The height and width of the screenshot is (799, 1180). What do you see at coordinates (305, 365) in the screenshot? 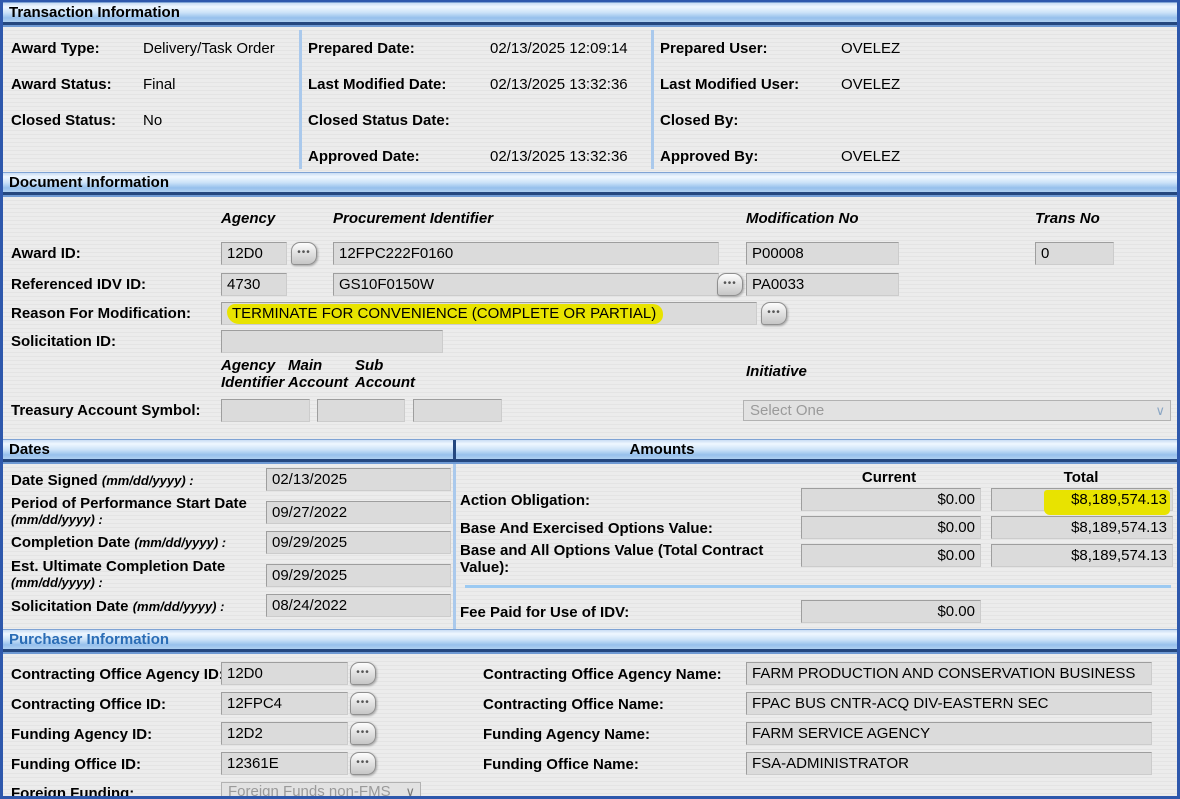
I see `tas-main-header-line1: Main` at bounding box center [305, 365].